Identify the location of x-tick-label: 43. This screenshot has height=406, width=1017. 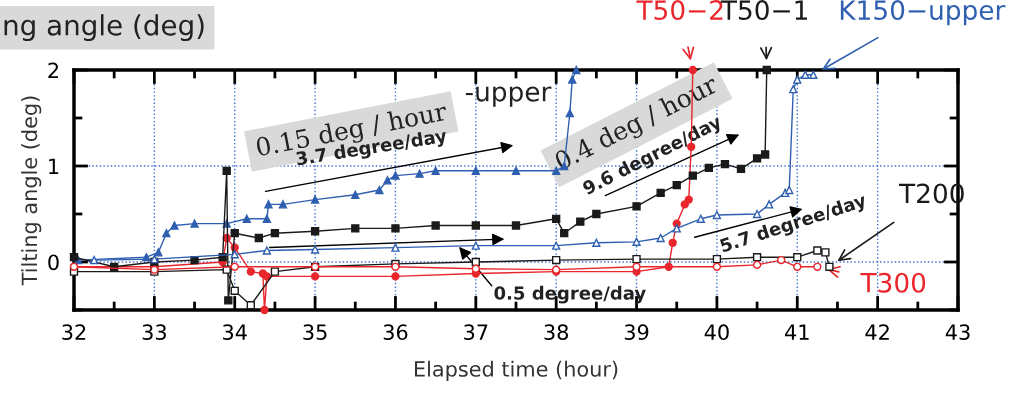
(957, 332).